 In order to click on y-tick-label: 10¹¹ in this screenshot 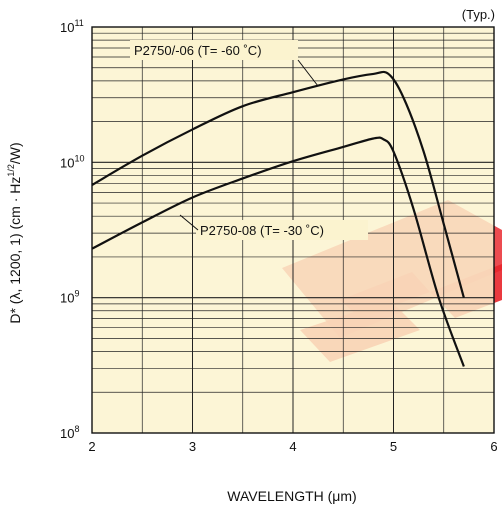, I will do `click(72, 26)`.